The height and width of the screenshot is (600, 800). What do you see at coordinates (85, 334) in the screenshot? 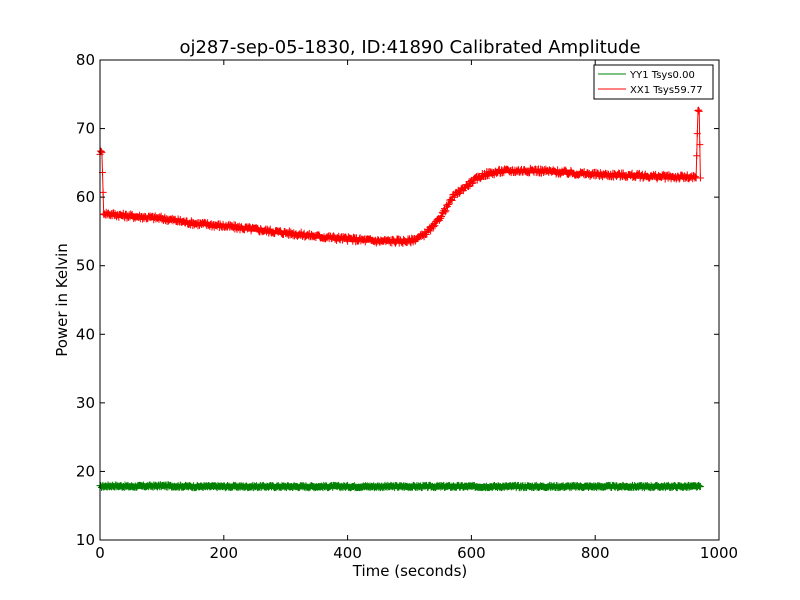
I see `y-tick-label: 40` at bounding box center [85, 334].